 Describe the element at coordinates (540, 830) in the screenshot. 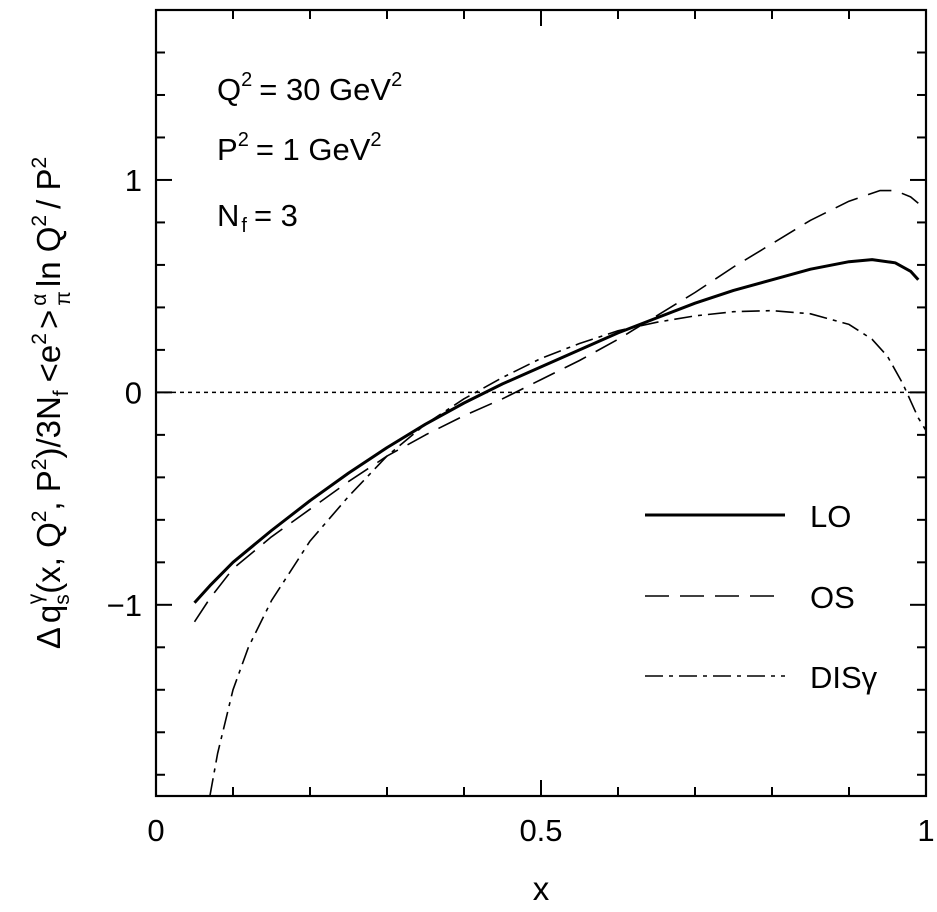

I see `x-tick-label: 0.5` at that location.